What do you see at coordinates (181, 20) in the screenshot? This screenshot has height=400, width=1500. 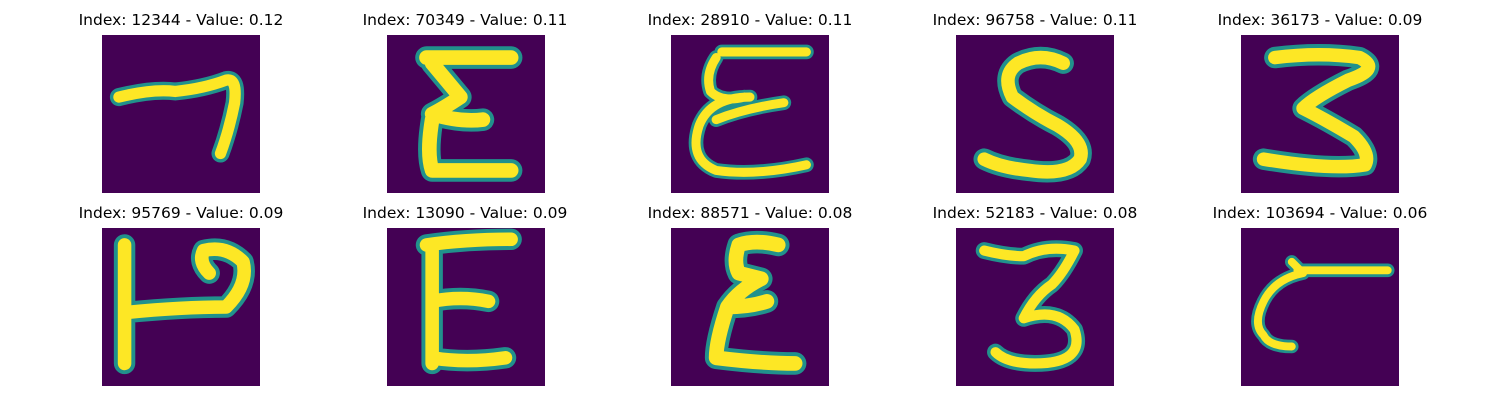 I see `panel-title: Index: 12344 - Value: 0.12` at bounding box center [181, 20].